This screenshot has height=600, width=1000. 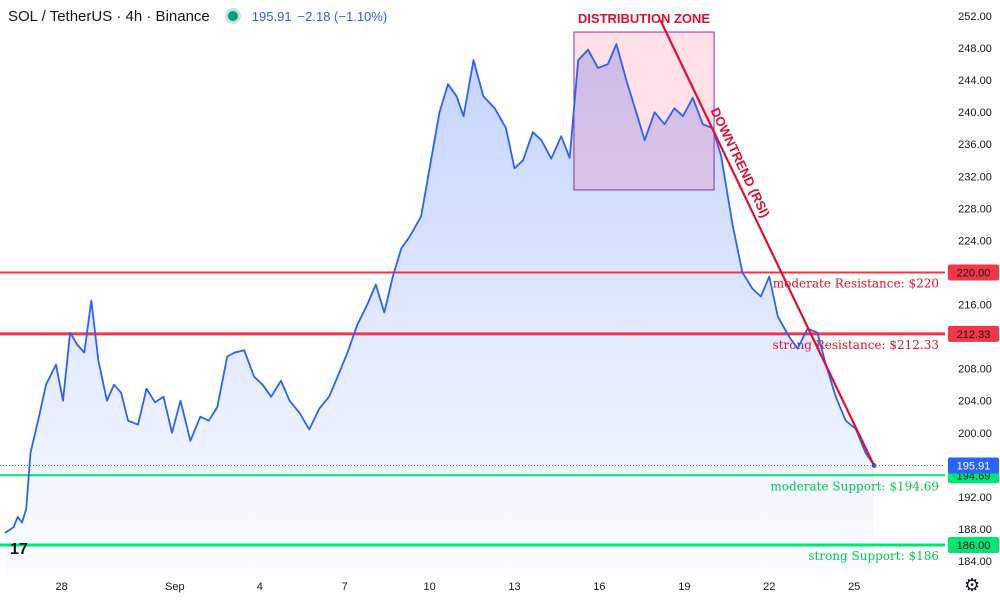 I want to click on level-label: strong Support: $186, so click(x=873, y=556).